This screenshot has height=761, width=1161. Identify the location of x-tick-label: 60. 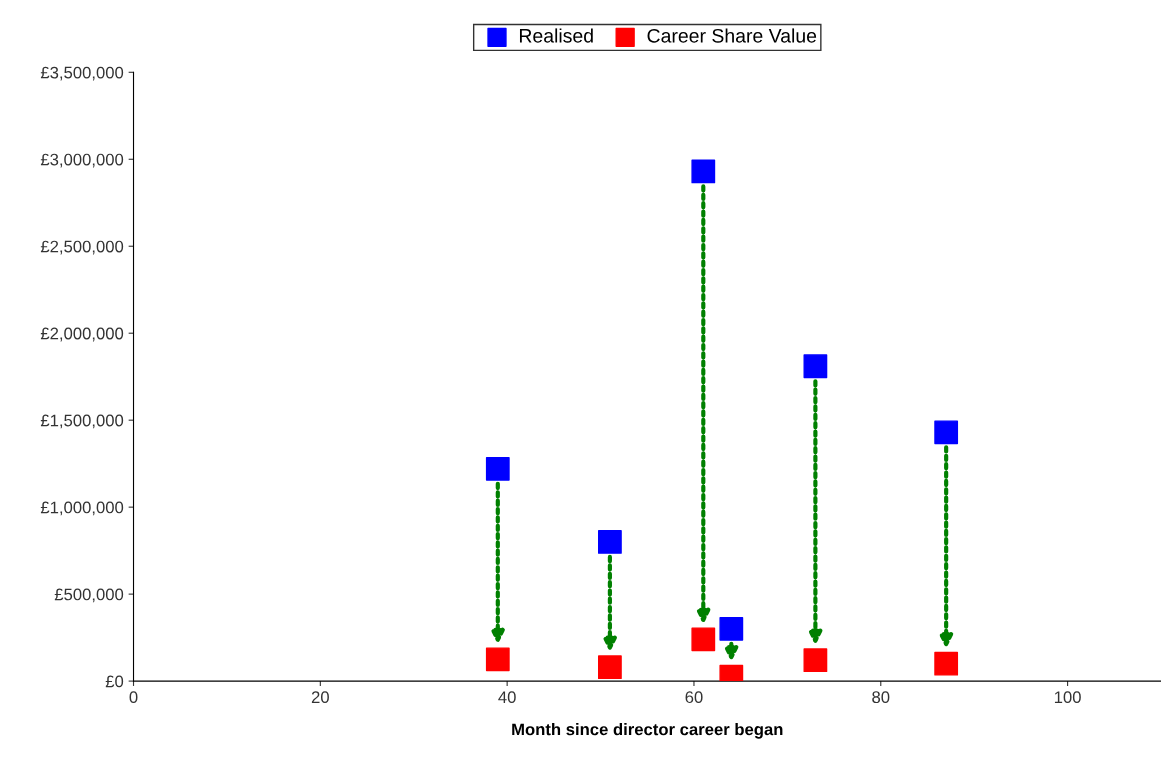
(694, 697).